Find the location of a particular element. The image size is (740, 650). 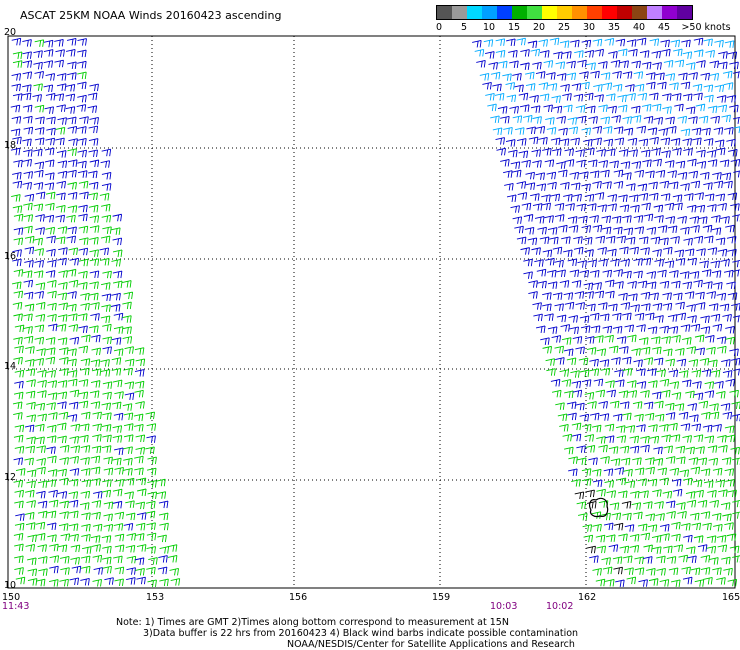

wind-speed-legend: 0 5 10 15 20 25 30 35 40 45 >50 knots is located at coordinates (583, 19).